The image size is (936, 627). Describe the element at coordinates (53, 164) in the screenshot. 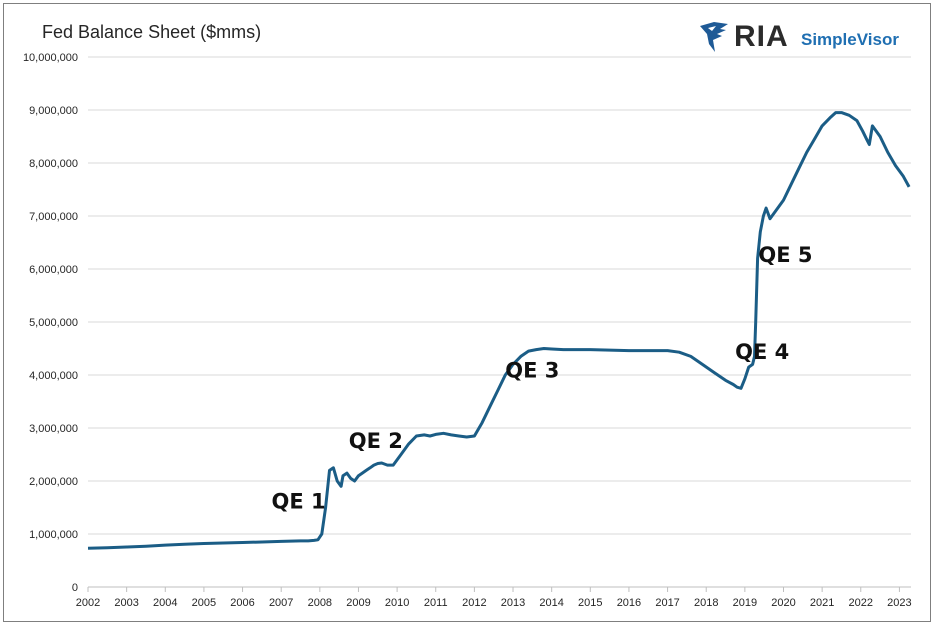

I see `y-tick-label: 8,000,000` at that location.